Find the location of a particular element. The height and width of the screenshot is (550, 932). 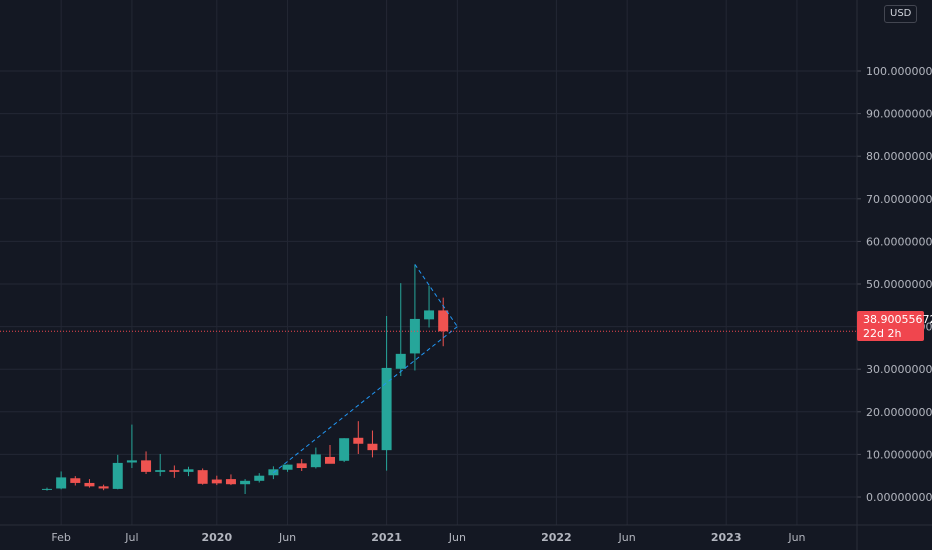

candle-countdown: 22d 2h is located at coordinates (882, 333).